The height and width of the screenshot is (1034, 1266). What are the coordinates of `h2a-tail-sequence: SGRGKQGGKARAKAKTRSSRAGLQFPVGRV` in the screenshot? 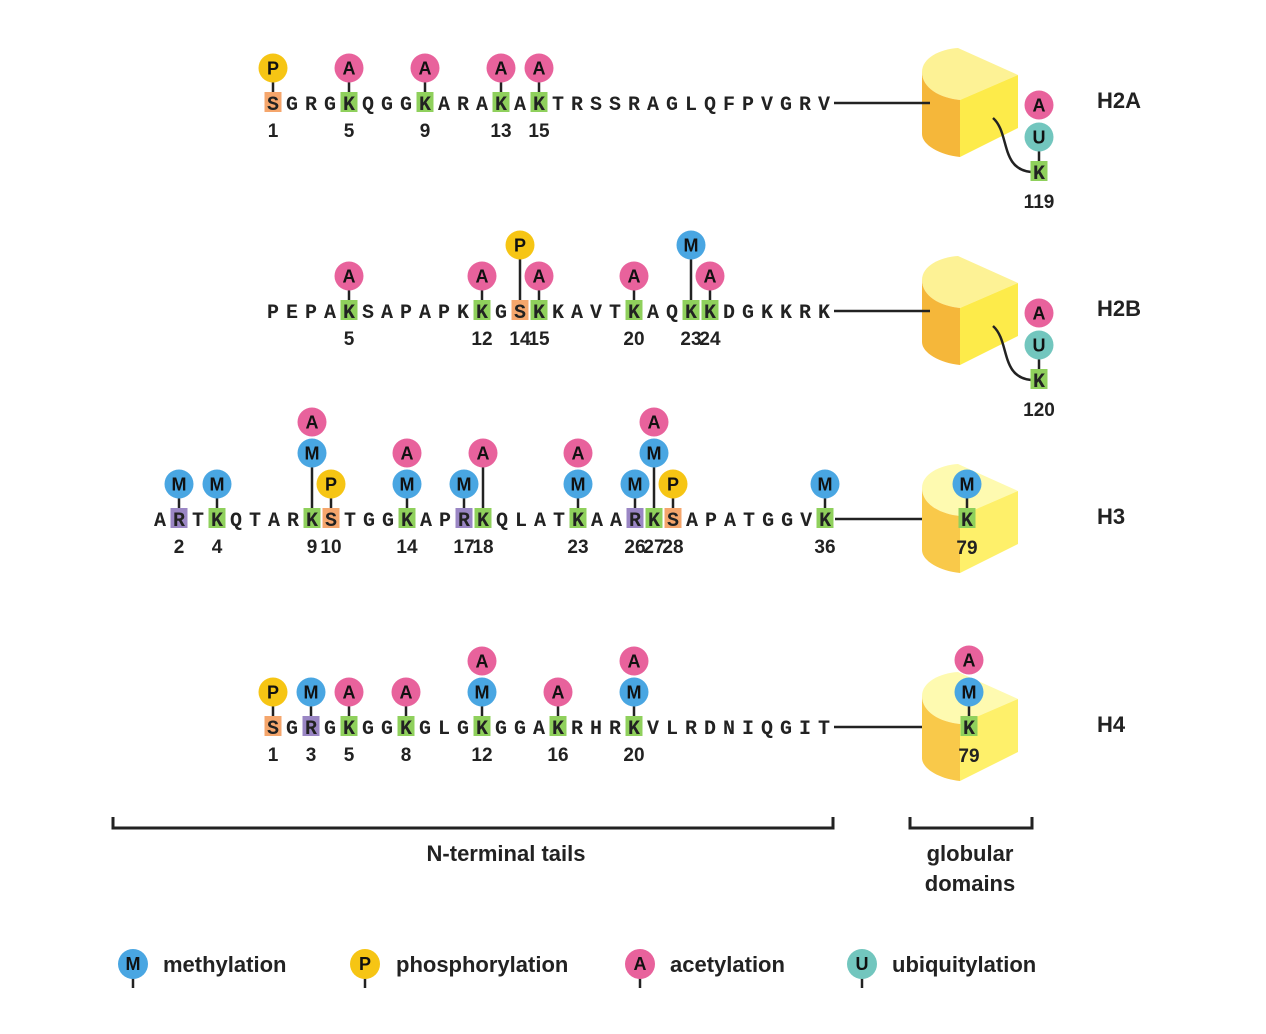 It's located at (552, 105).